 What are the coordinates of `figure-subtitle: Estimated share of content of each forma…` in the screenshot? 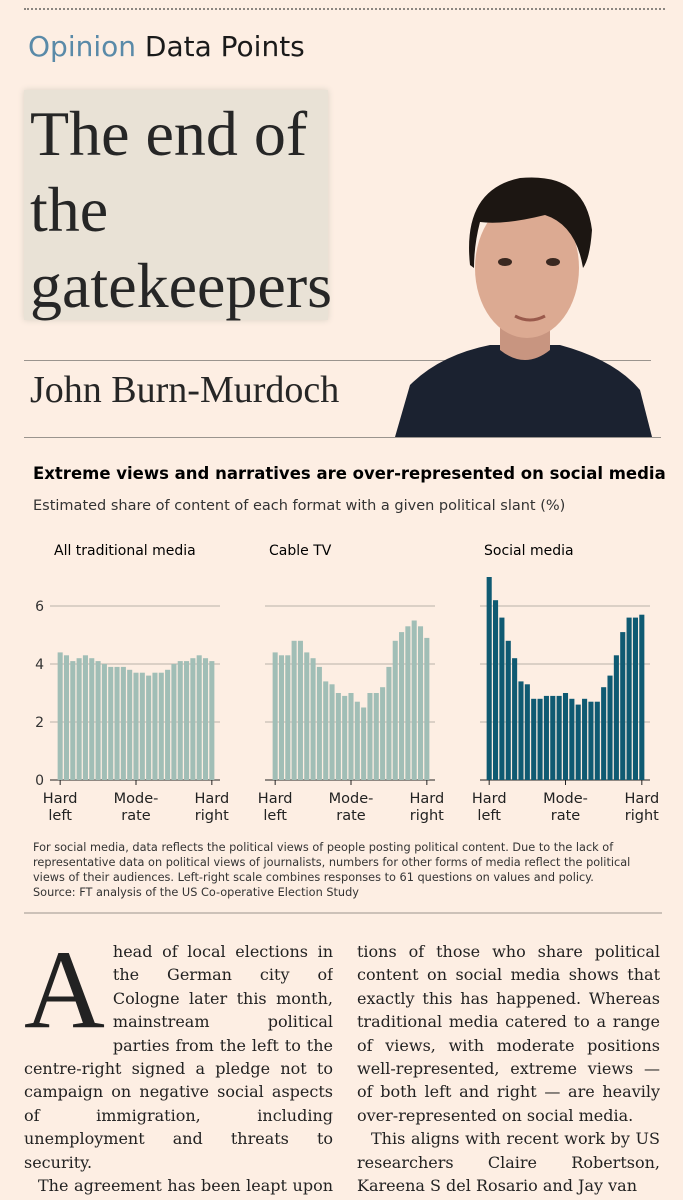 It's located at (299, 506).